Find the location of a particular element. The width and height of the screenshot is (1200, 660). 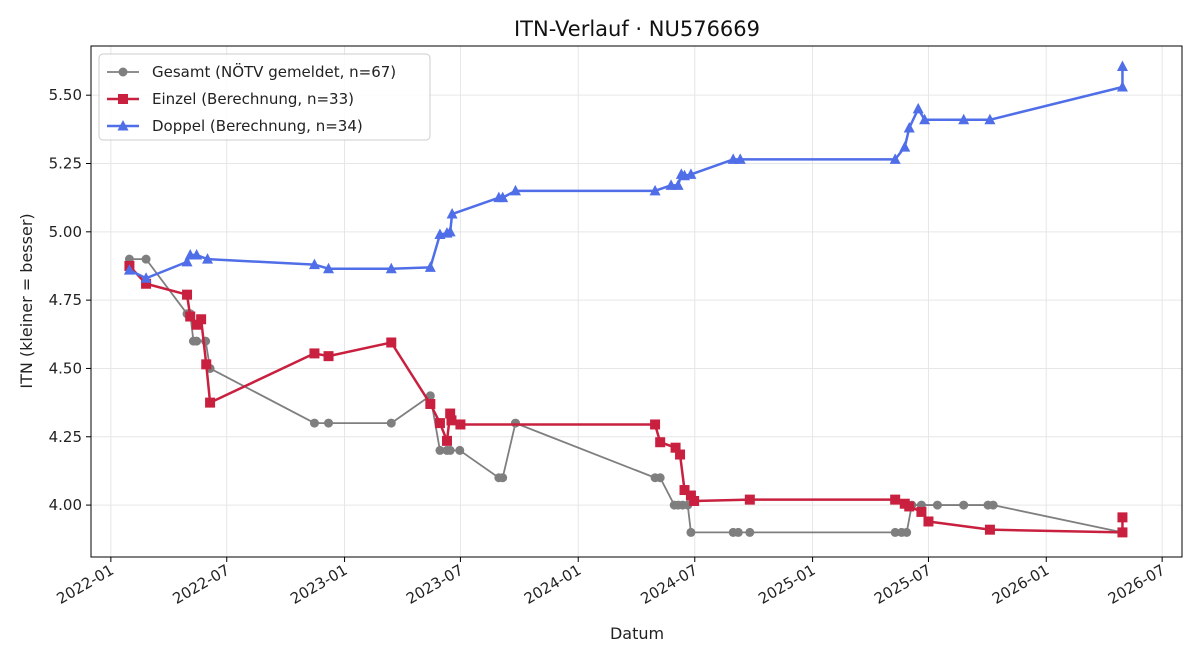

x-tick-label: 2025-01 is located at coordinates (786, 584).